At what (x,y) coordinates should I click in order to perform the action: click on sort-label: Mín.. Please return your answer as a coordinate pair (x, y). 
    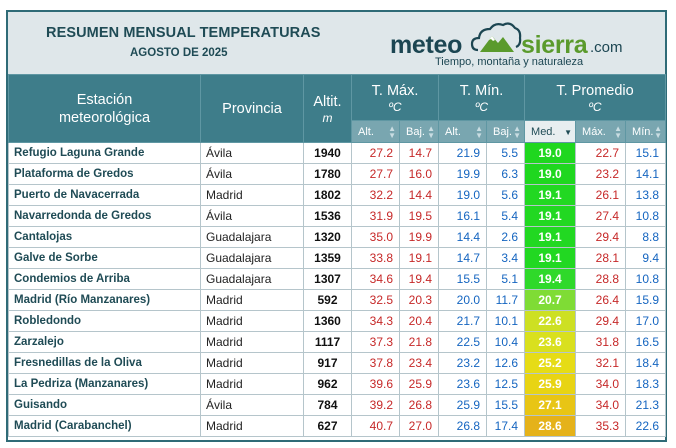
    Looking at the image, I should click on (643, 131).